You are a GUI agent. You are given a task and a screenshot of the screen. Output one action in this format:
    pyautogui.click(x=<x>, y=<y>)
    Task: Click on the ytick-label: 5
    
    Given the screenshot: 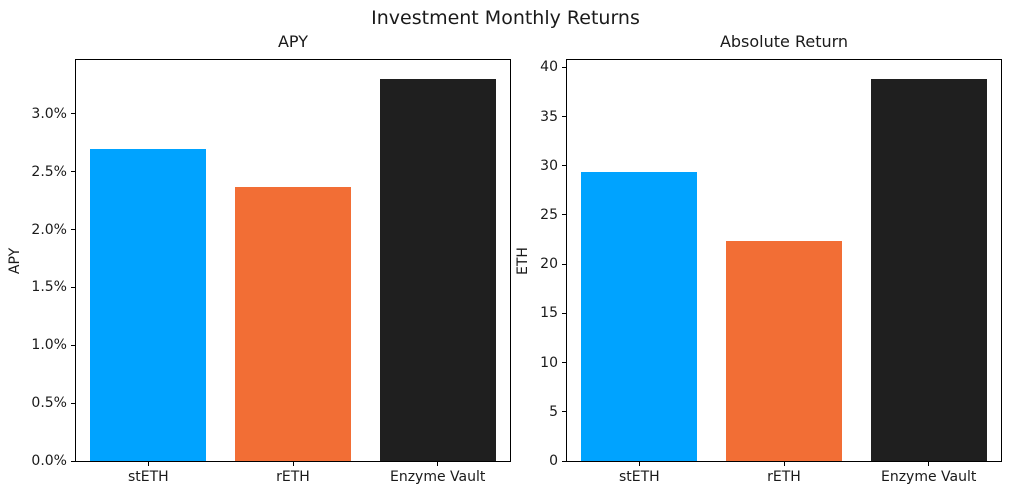 What is the action you would take?
    pyautogui.click(x=553, y=411)
    